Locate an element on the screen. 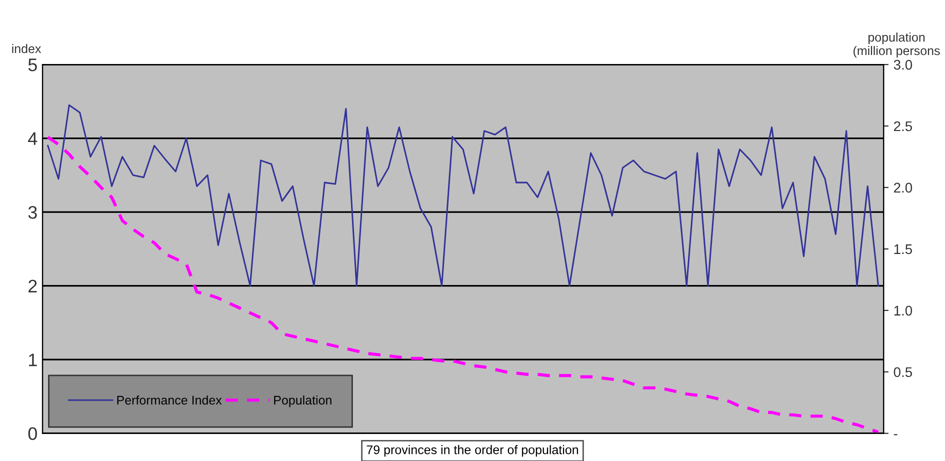 The width and height of the screenshot is (945, 461). y2-tick-label: 1.5 is located at coordinates (903, 249).